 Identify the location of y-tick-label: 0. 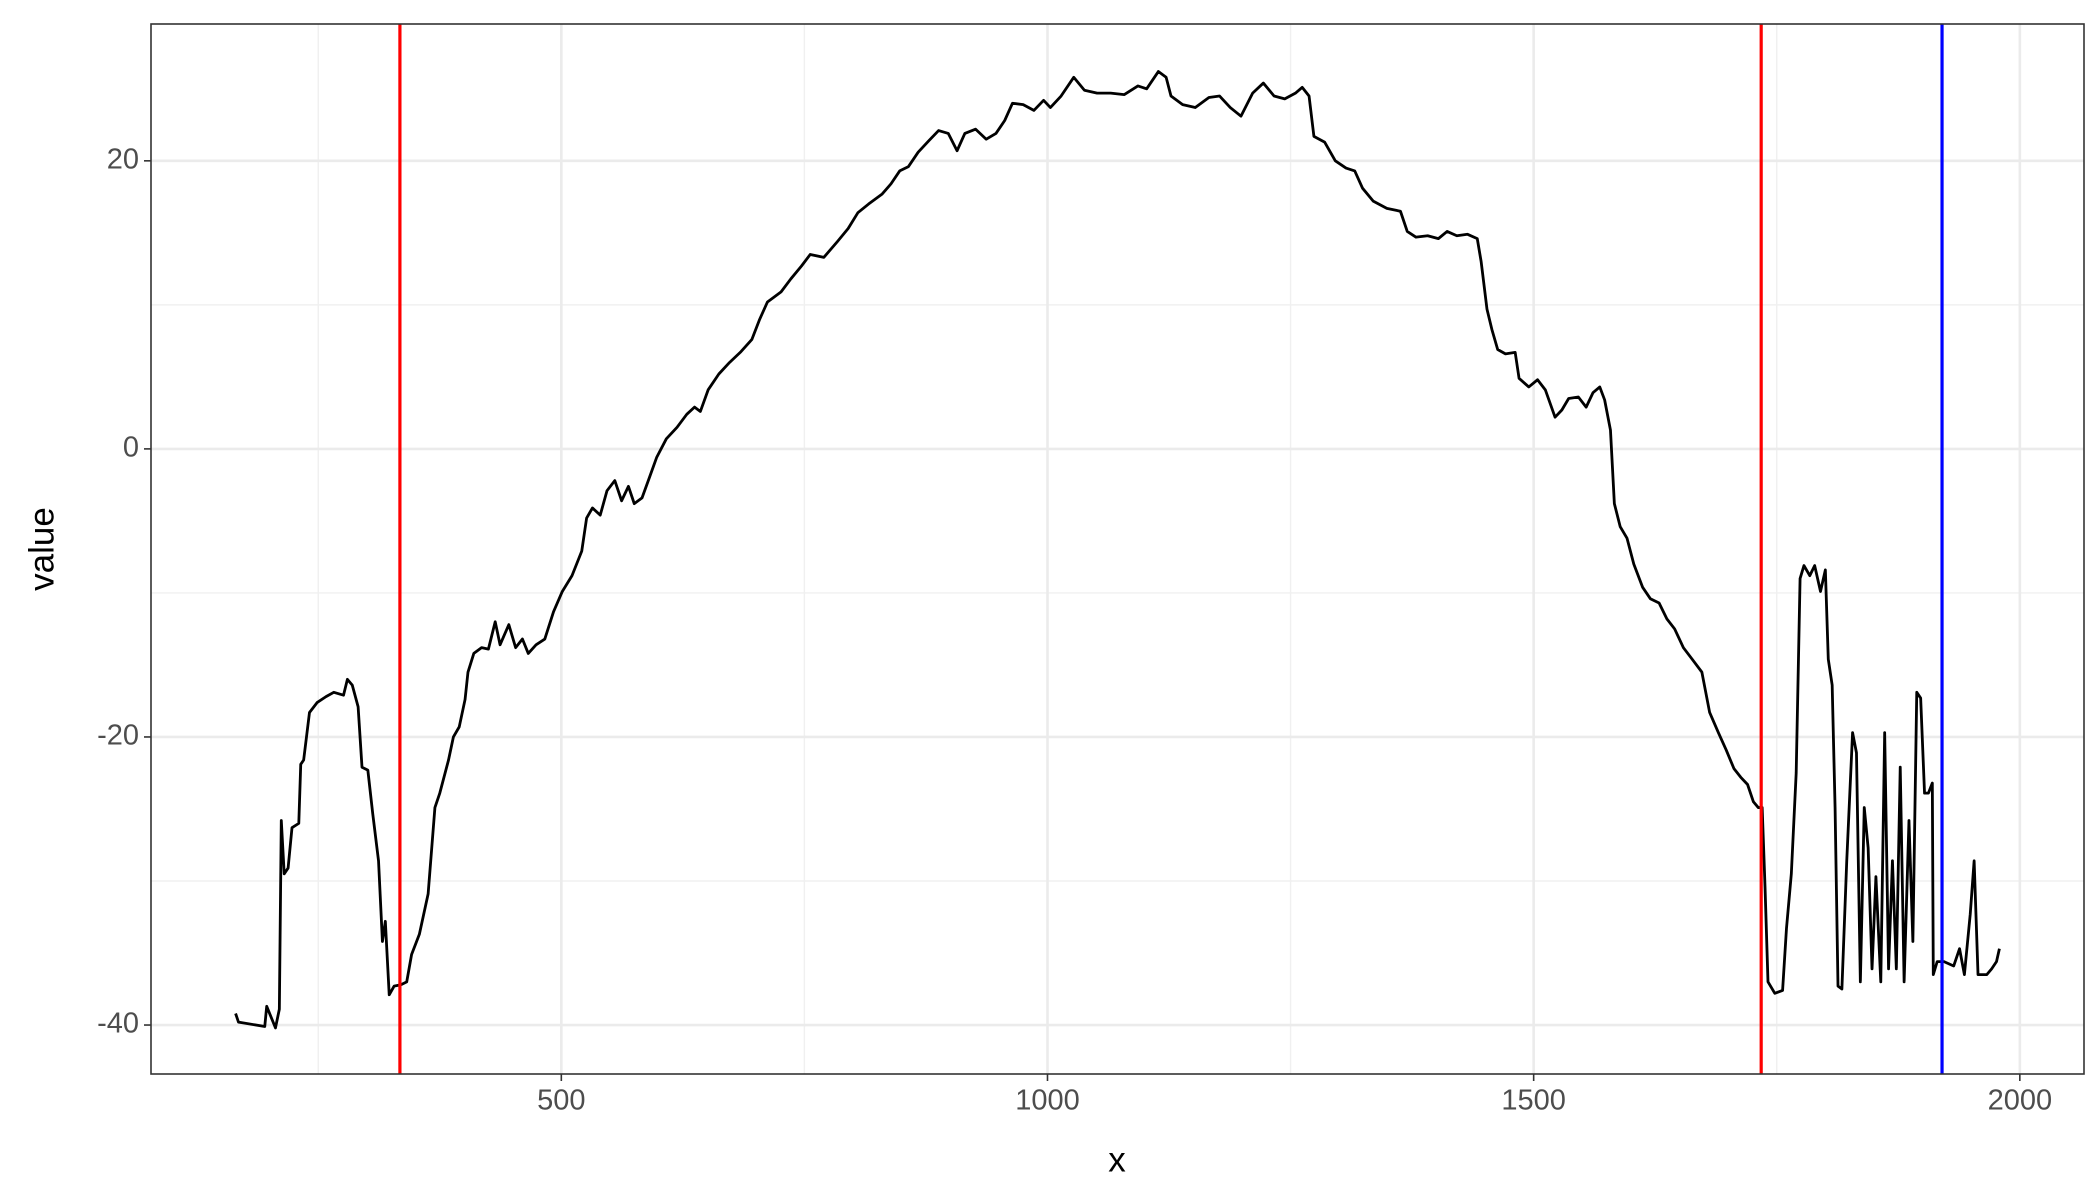
(131, 448).